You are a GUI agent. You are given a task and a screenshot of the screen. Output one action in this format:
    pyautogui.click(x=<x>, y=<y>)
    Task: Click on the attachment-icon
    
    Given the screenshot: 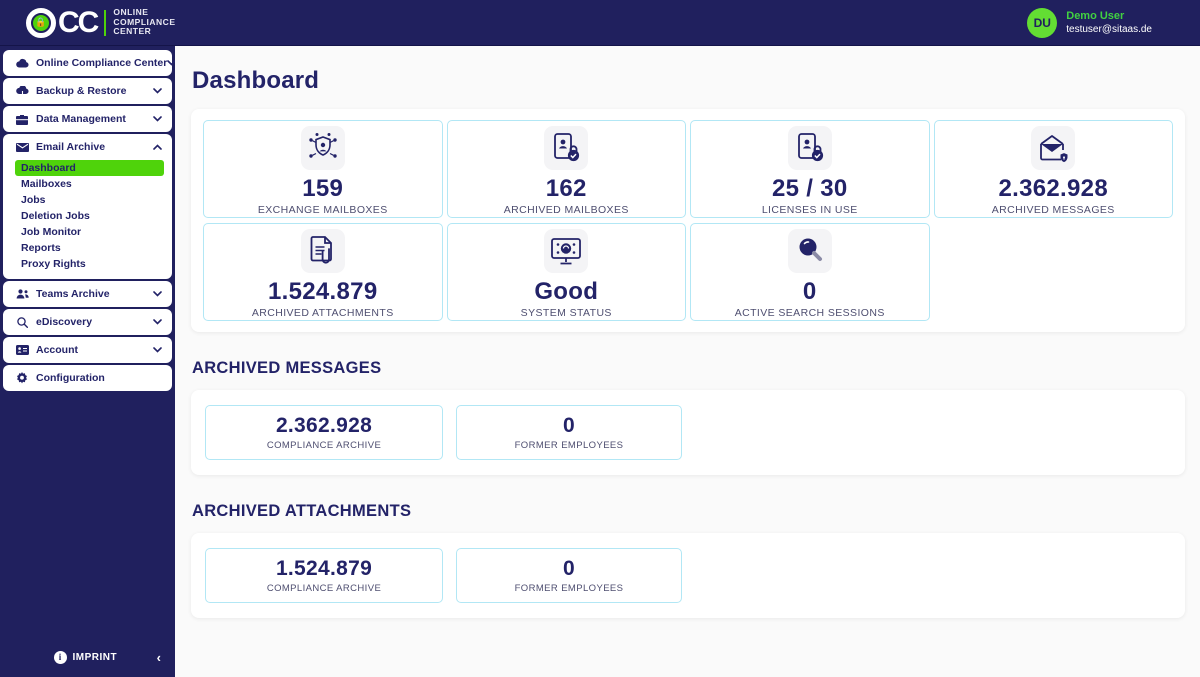 What is the action you would take?
    pyautogui.click(x=322, y=250)
    